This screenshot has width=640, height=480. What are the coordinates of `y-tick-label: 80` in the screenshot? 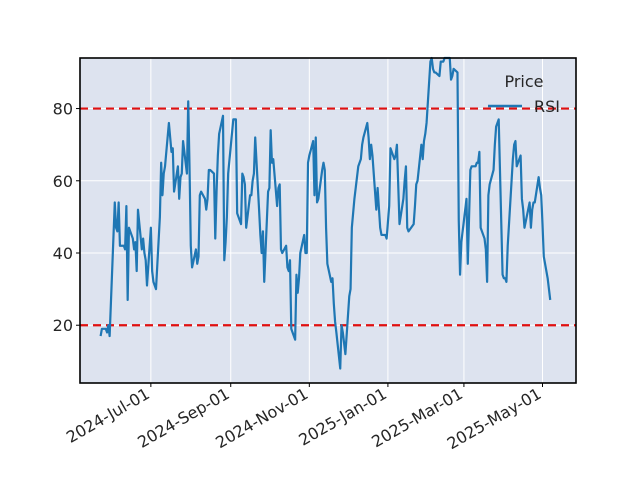 It's located at (63, 109).